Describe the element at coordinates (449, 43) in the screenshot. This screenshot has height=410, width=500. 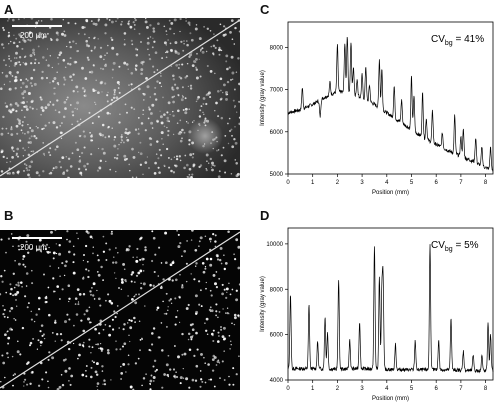
I see `cv-subscript: bg` at that location.